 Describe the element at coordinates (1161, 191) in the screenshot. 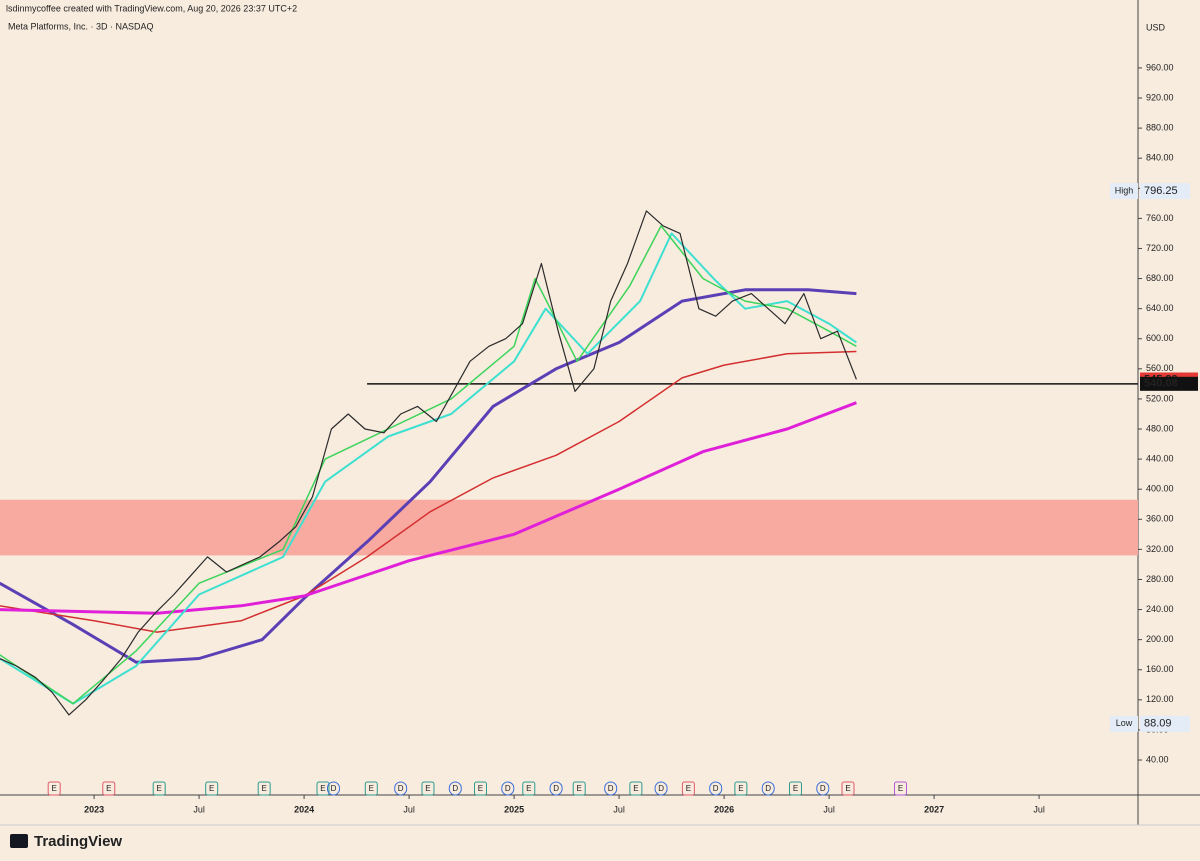

I see `high-value: 796.25` at that location.